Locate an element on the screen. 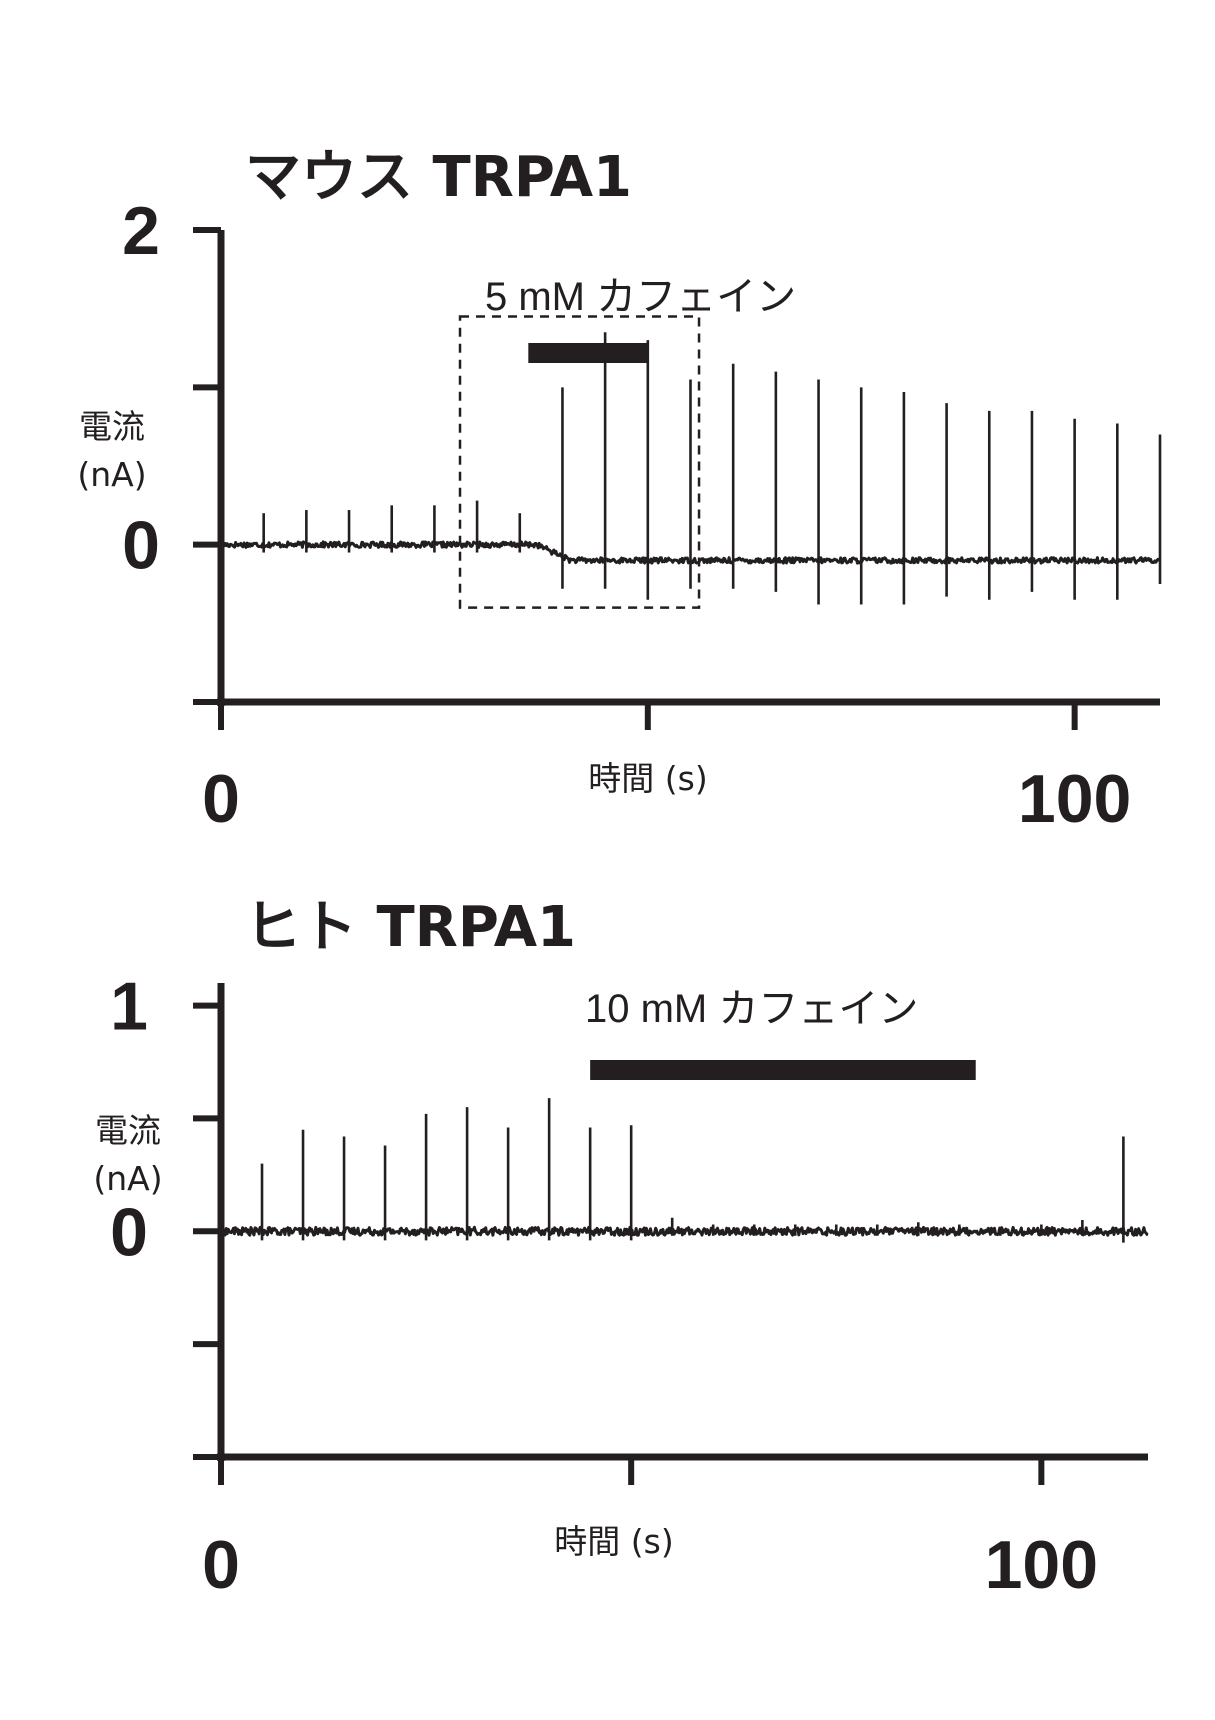 The image size is (1215, 1720). y-tick-label: 2 is located at coordinates (141, 231).